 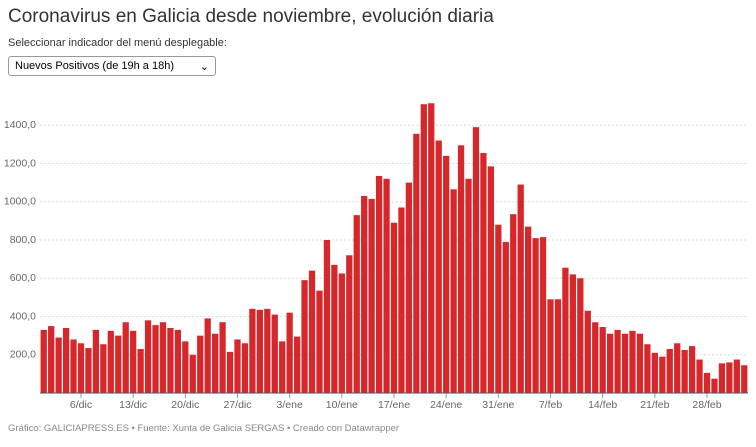 I want to click on dropdown-value: Nuevos Positivos (de 19h a 18h), so click(x=94, y=66).